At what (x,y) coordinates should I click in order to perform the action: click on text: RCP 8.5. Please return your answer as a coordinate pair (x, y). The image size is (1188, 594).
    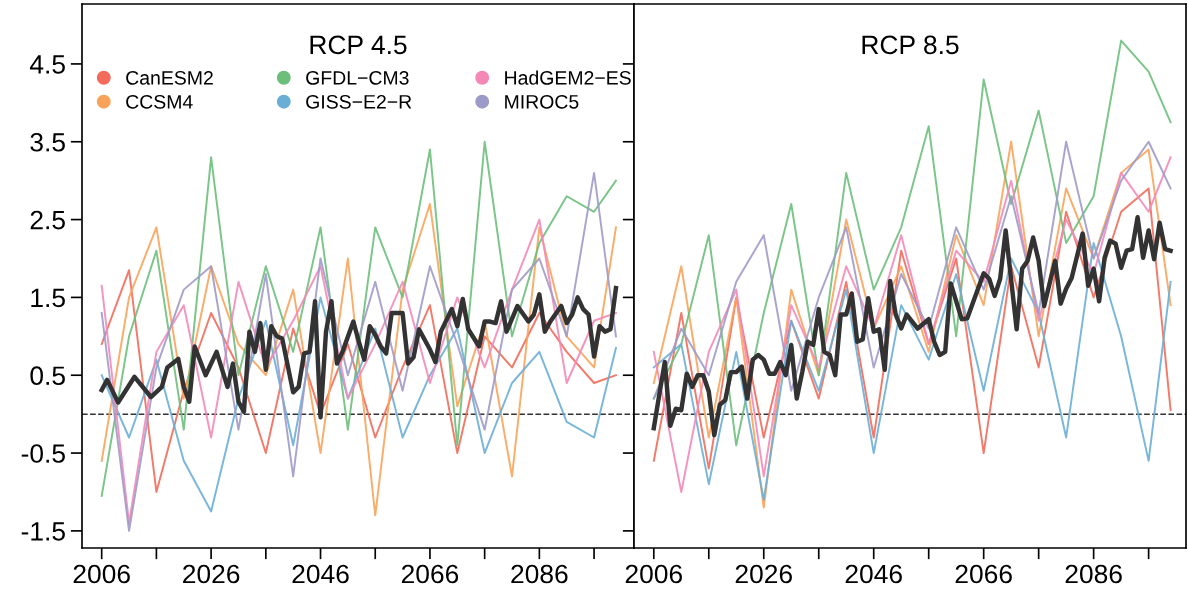
    Looking at the image, I should click on (910, 45).